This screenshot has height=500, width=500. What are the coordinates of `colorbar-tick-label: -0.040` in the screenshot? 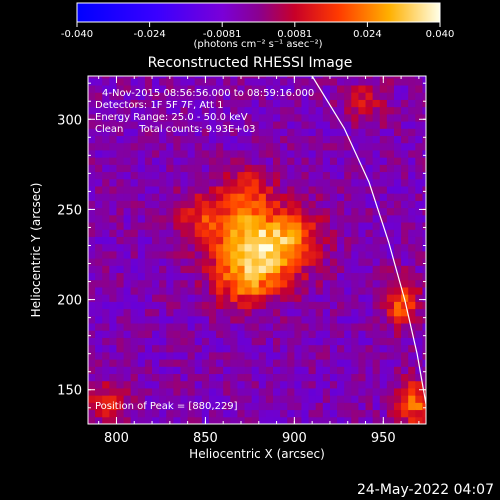 It's located at (77, 34).